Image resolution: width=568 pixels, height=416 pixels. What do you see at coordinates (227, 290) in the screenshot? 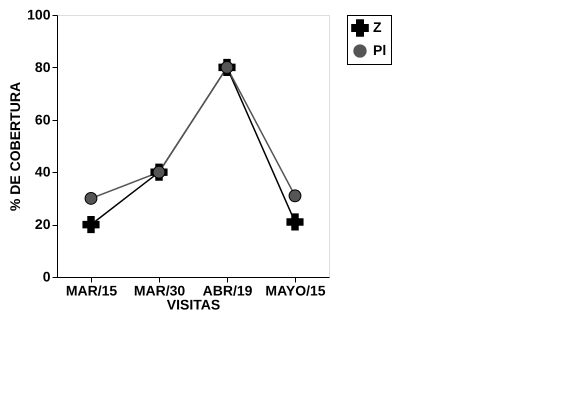
I see `x-tick-label: ABR/19` at bounding box center [227, 290].